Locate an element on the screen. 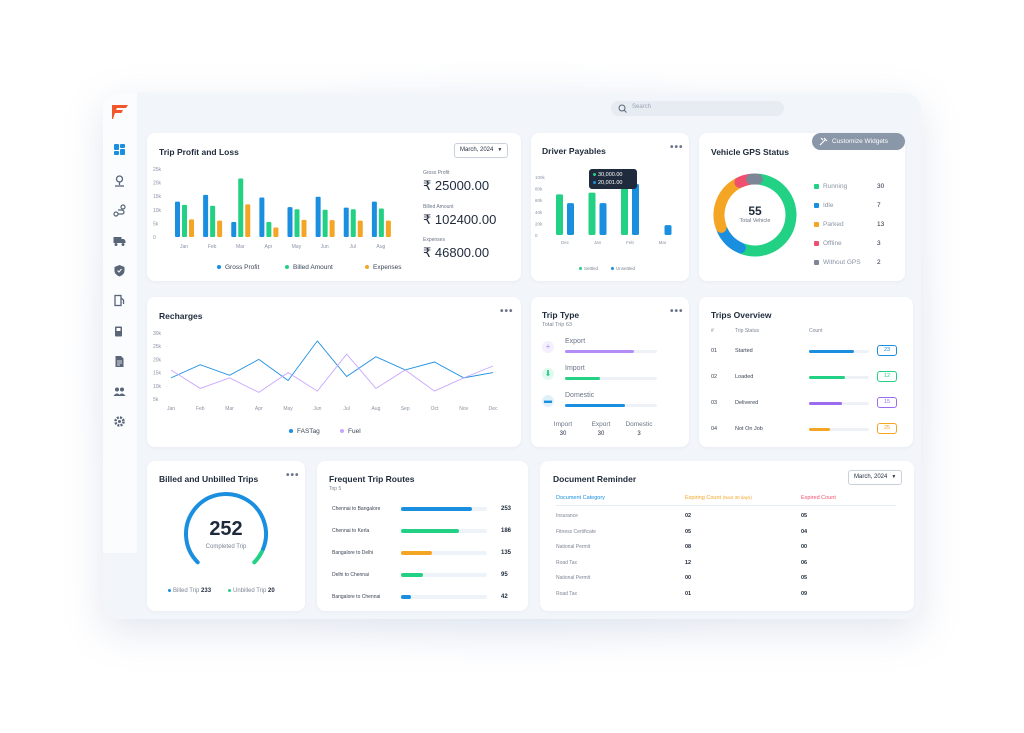 The width and height of the screenshot is (1024, 733). gps-donut-chart is located at coordinates (755, 215).